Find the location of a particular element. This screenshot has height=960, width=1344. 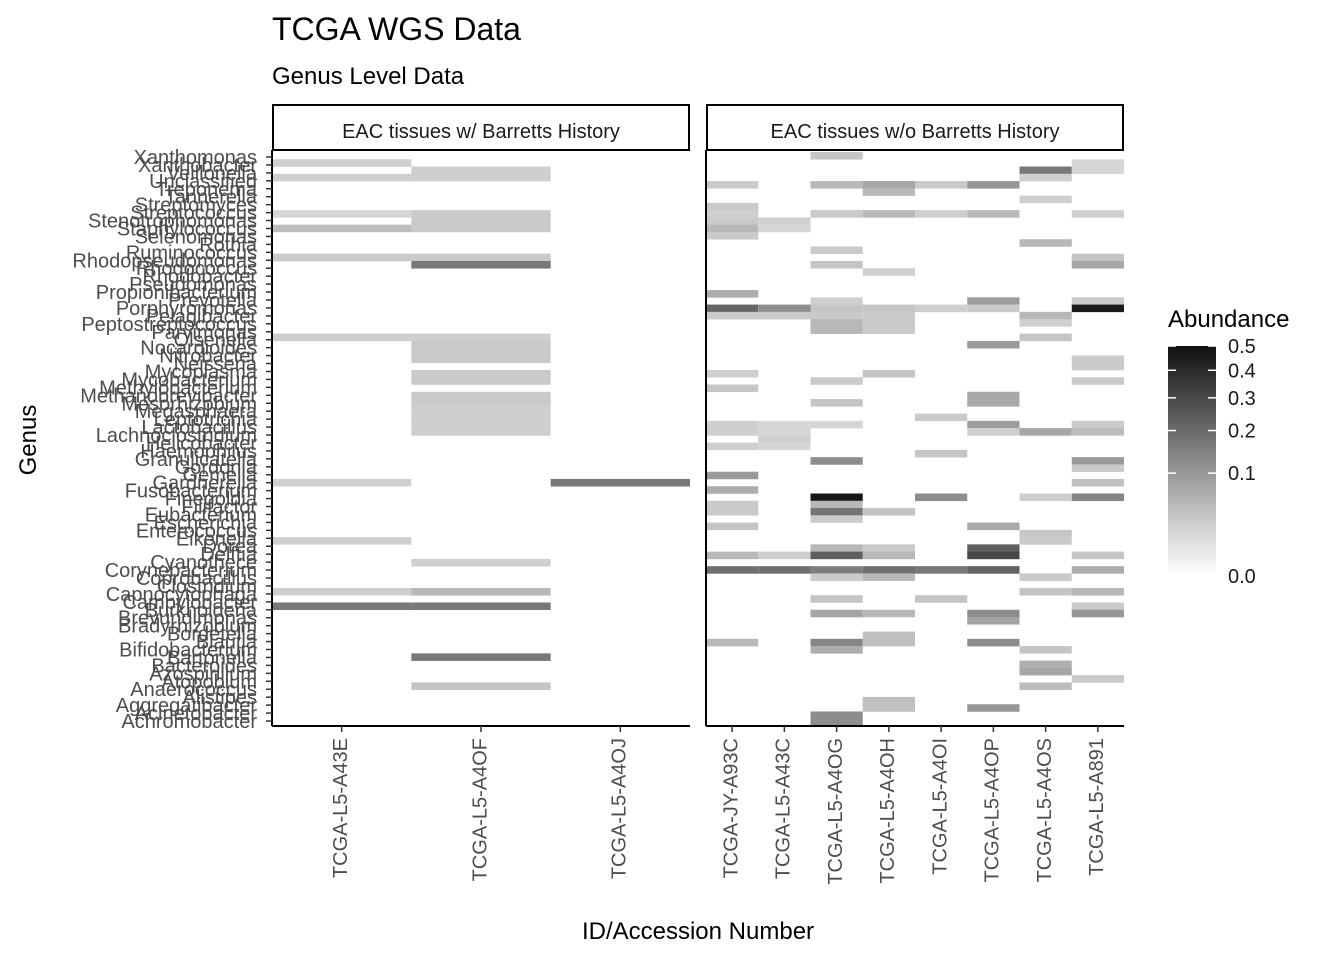

y-tick-label: Mesorhizobium is located at coordinates (189, 404).